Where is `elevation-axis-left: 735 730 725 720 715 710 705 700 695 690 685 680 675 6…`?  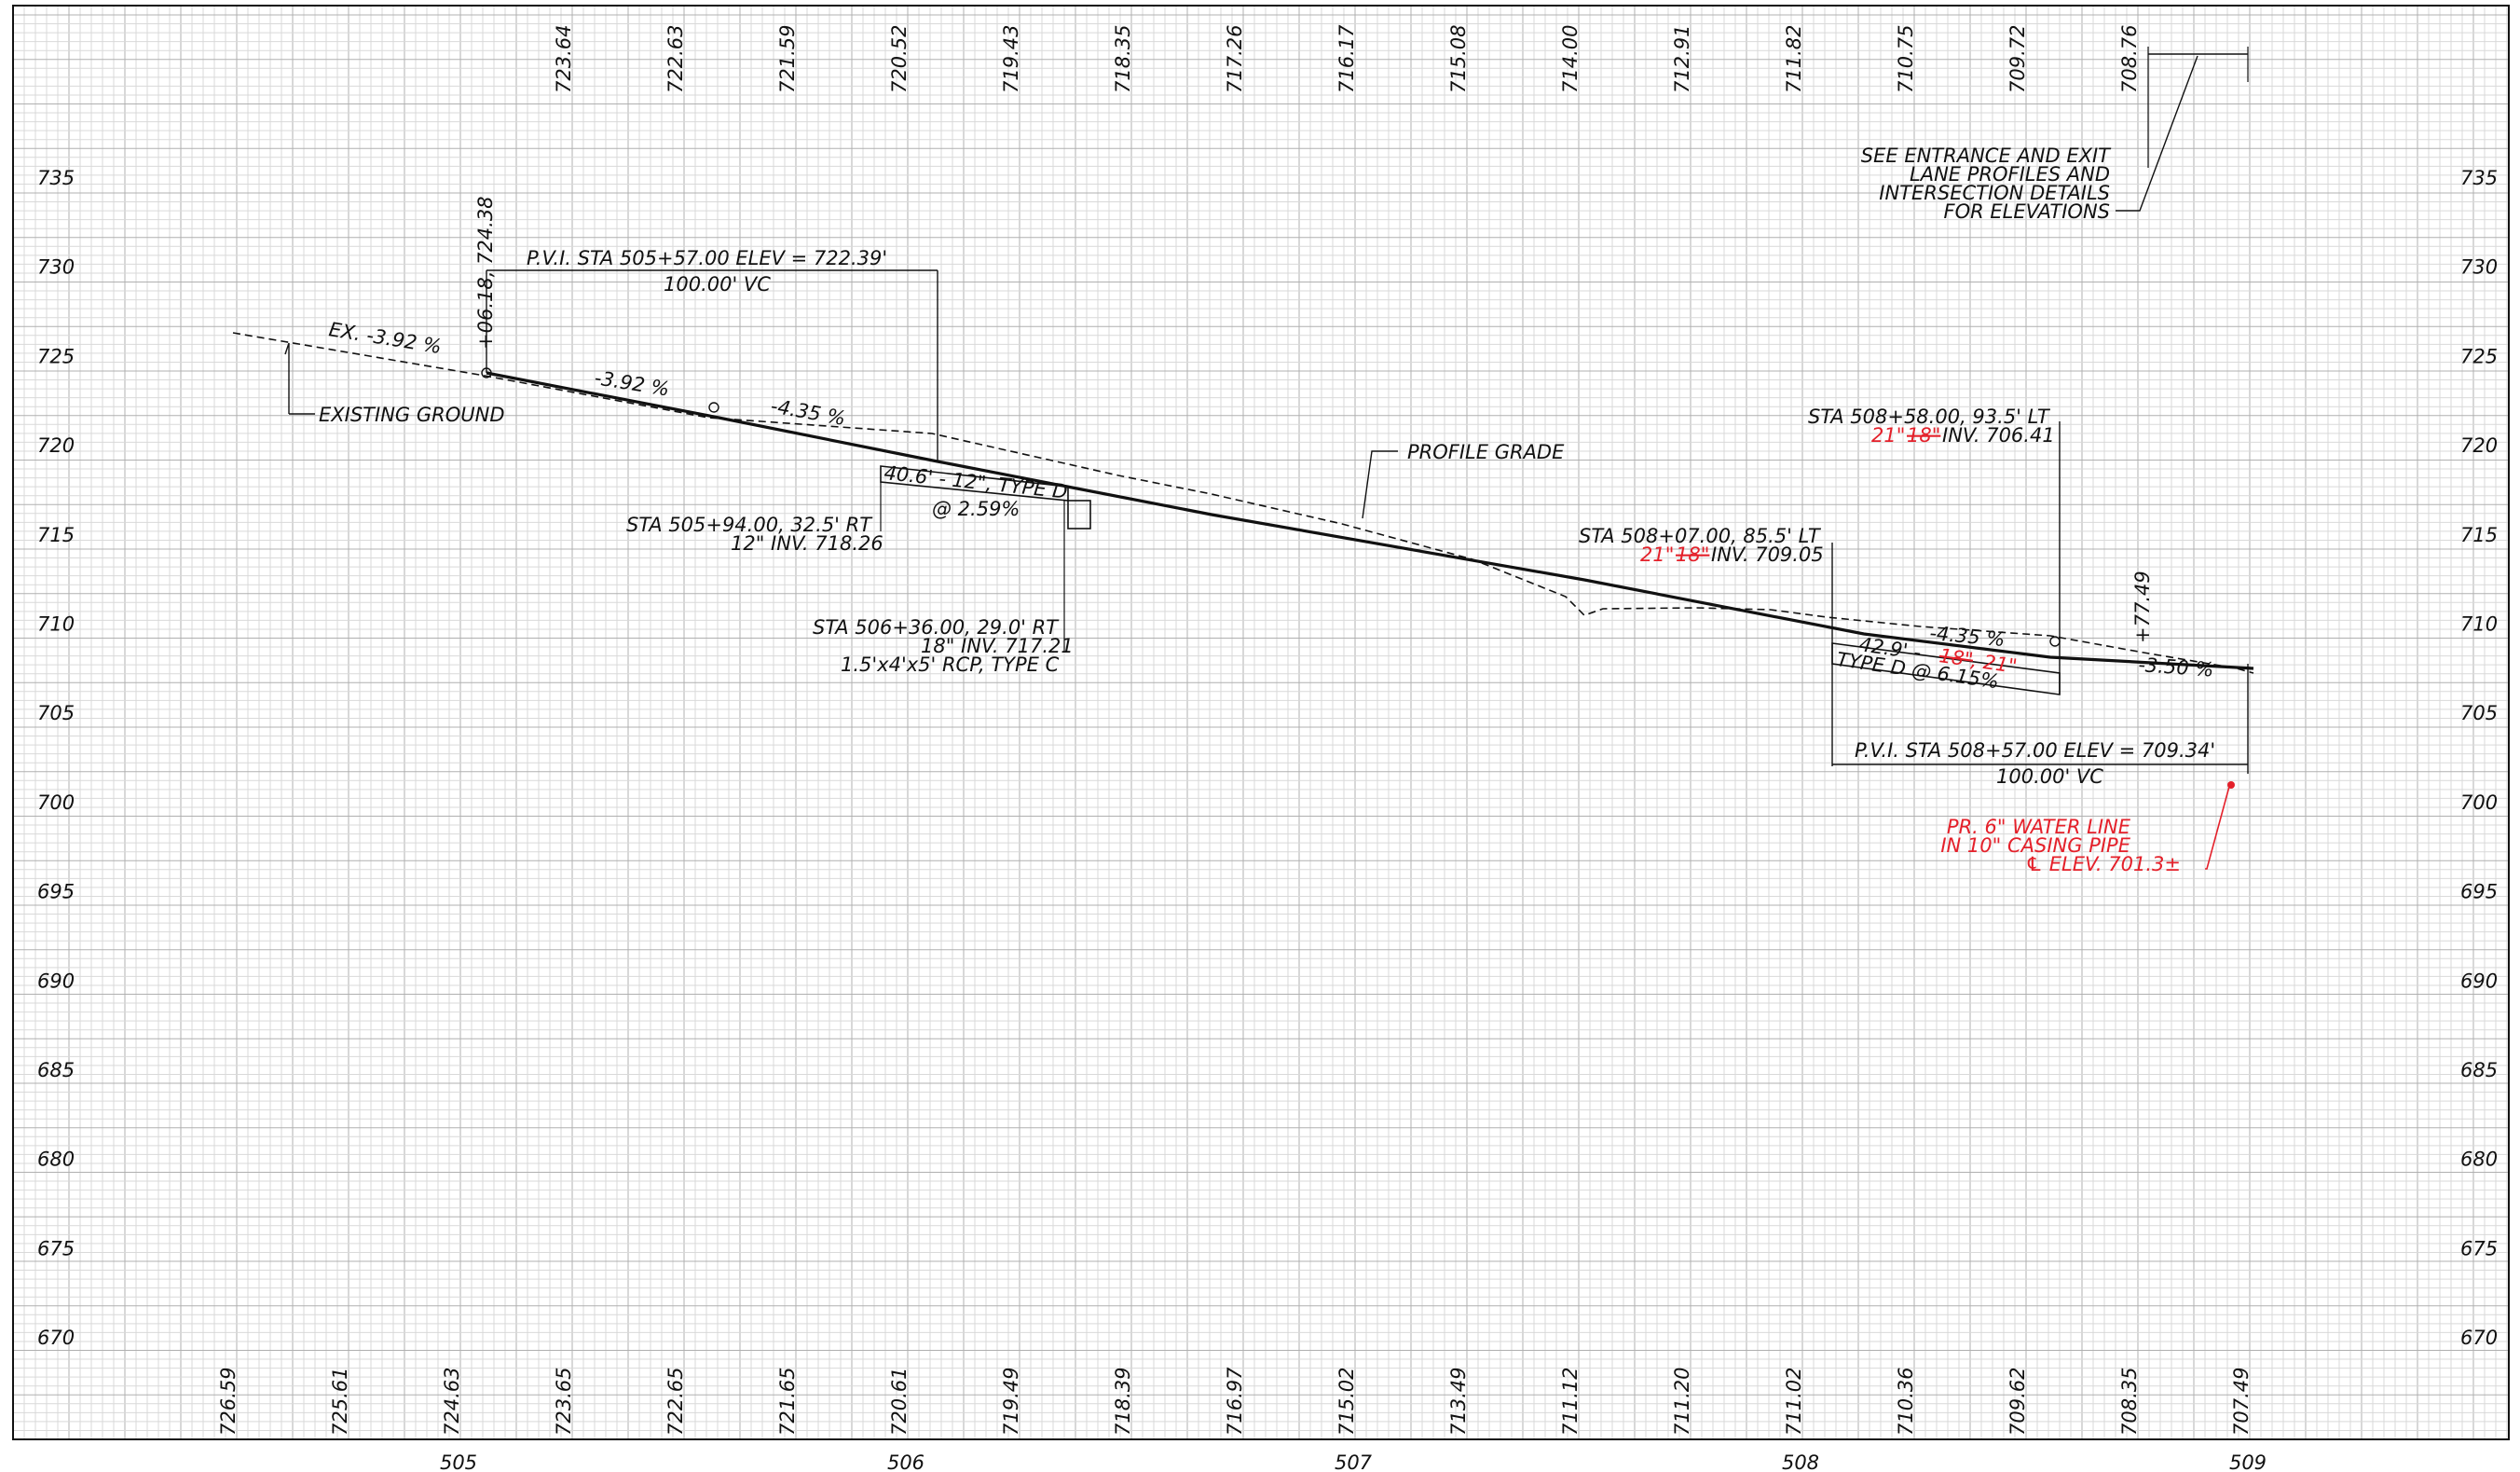
elevation-axis-left: 735 730 725 720 715 710 705 700 695 690 685 680 675 6… is located at coordinates (56, 758).